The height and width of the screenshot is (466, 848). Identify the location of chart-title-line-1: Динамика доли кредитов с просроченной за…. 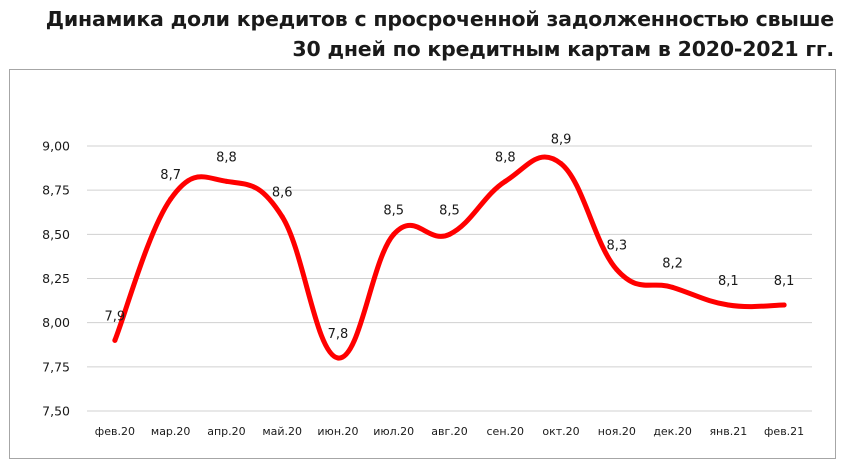
(439, 19).